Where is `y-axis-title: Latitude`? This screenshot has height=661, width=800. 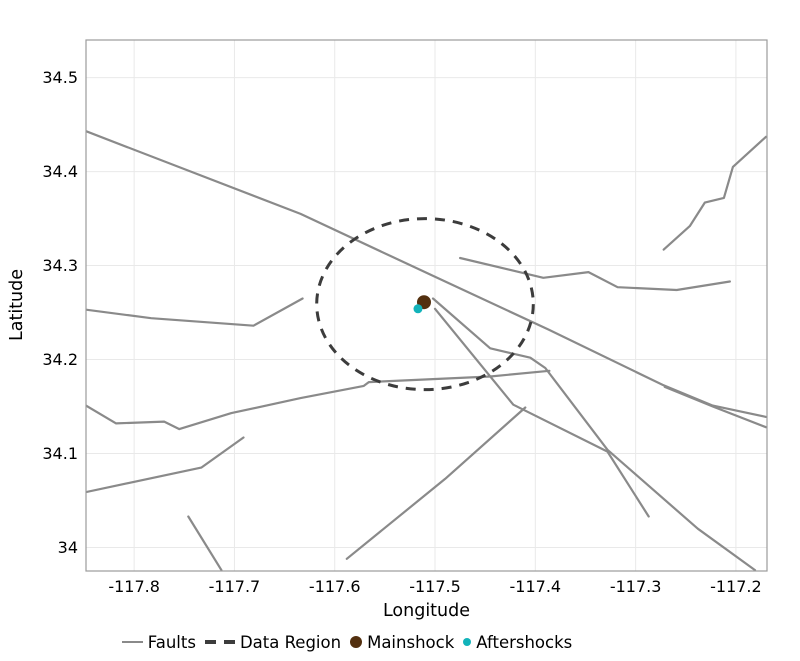
y-axis-title: Latitude is located at coordinates (17, 305).